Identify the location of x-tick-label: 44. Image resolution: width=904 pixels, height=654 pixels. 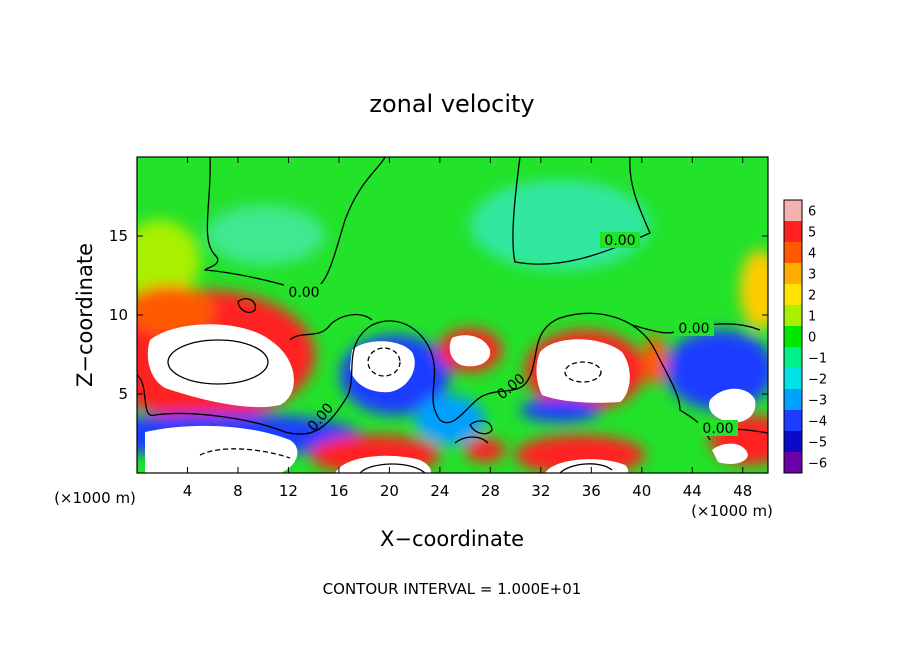
(692, 491).